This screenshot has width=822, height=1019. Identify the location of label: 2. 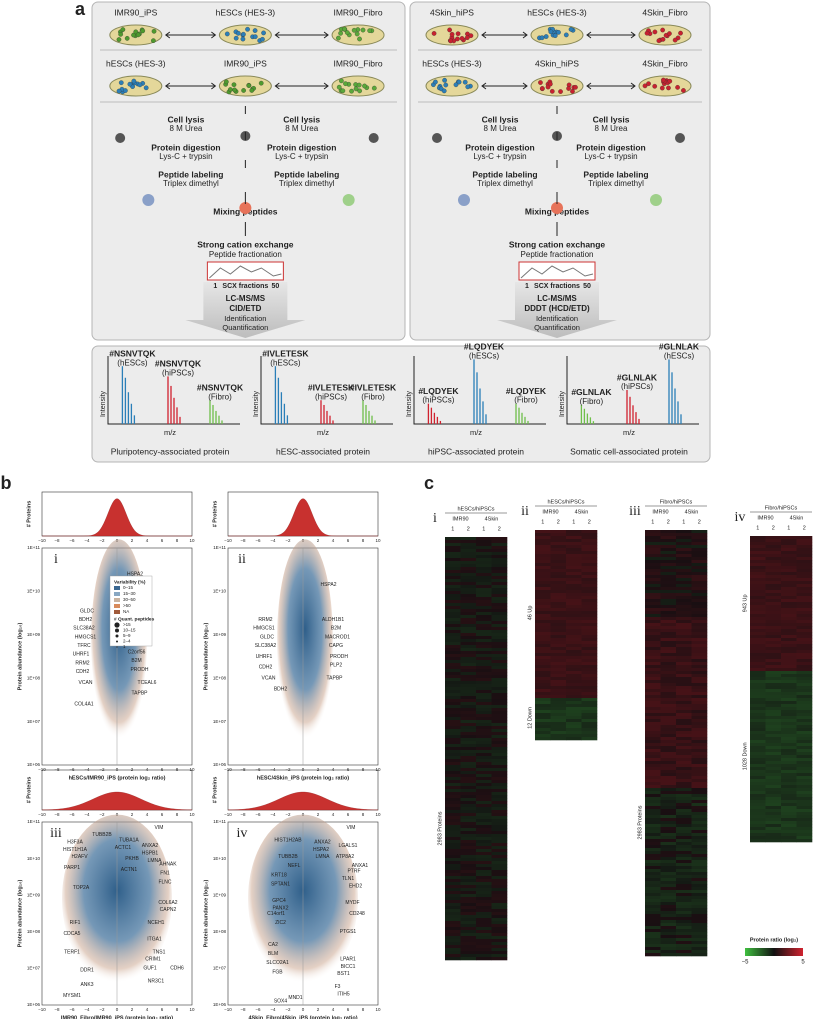
(773, 528).